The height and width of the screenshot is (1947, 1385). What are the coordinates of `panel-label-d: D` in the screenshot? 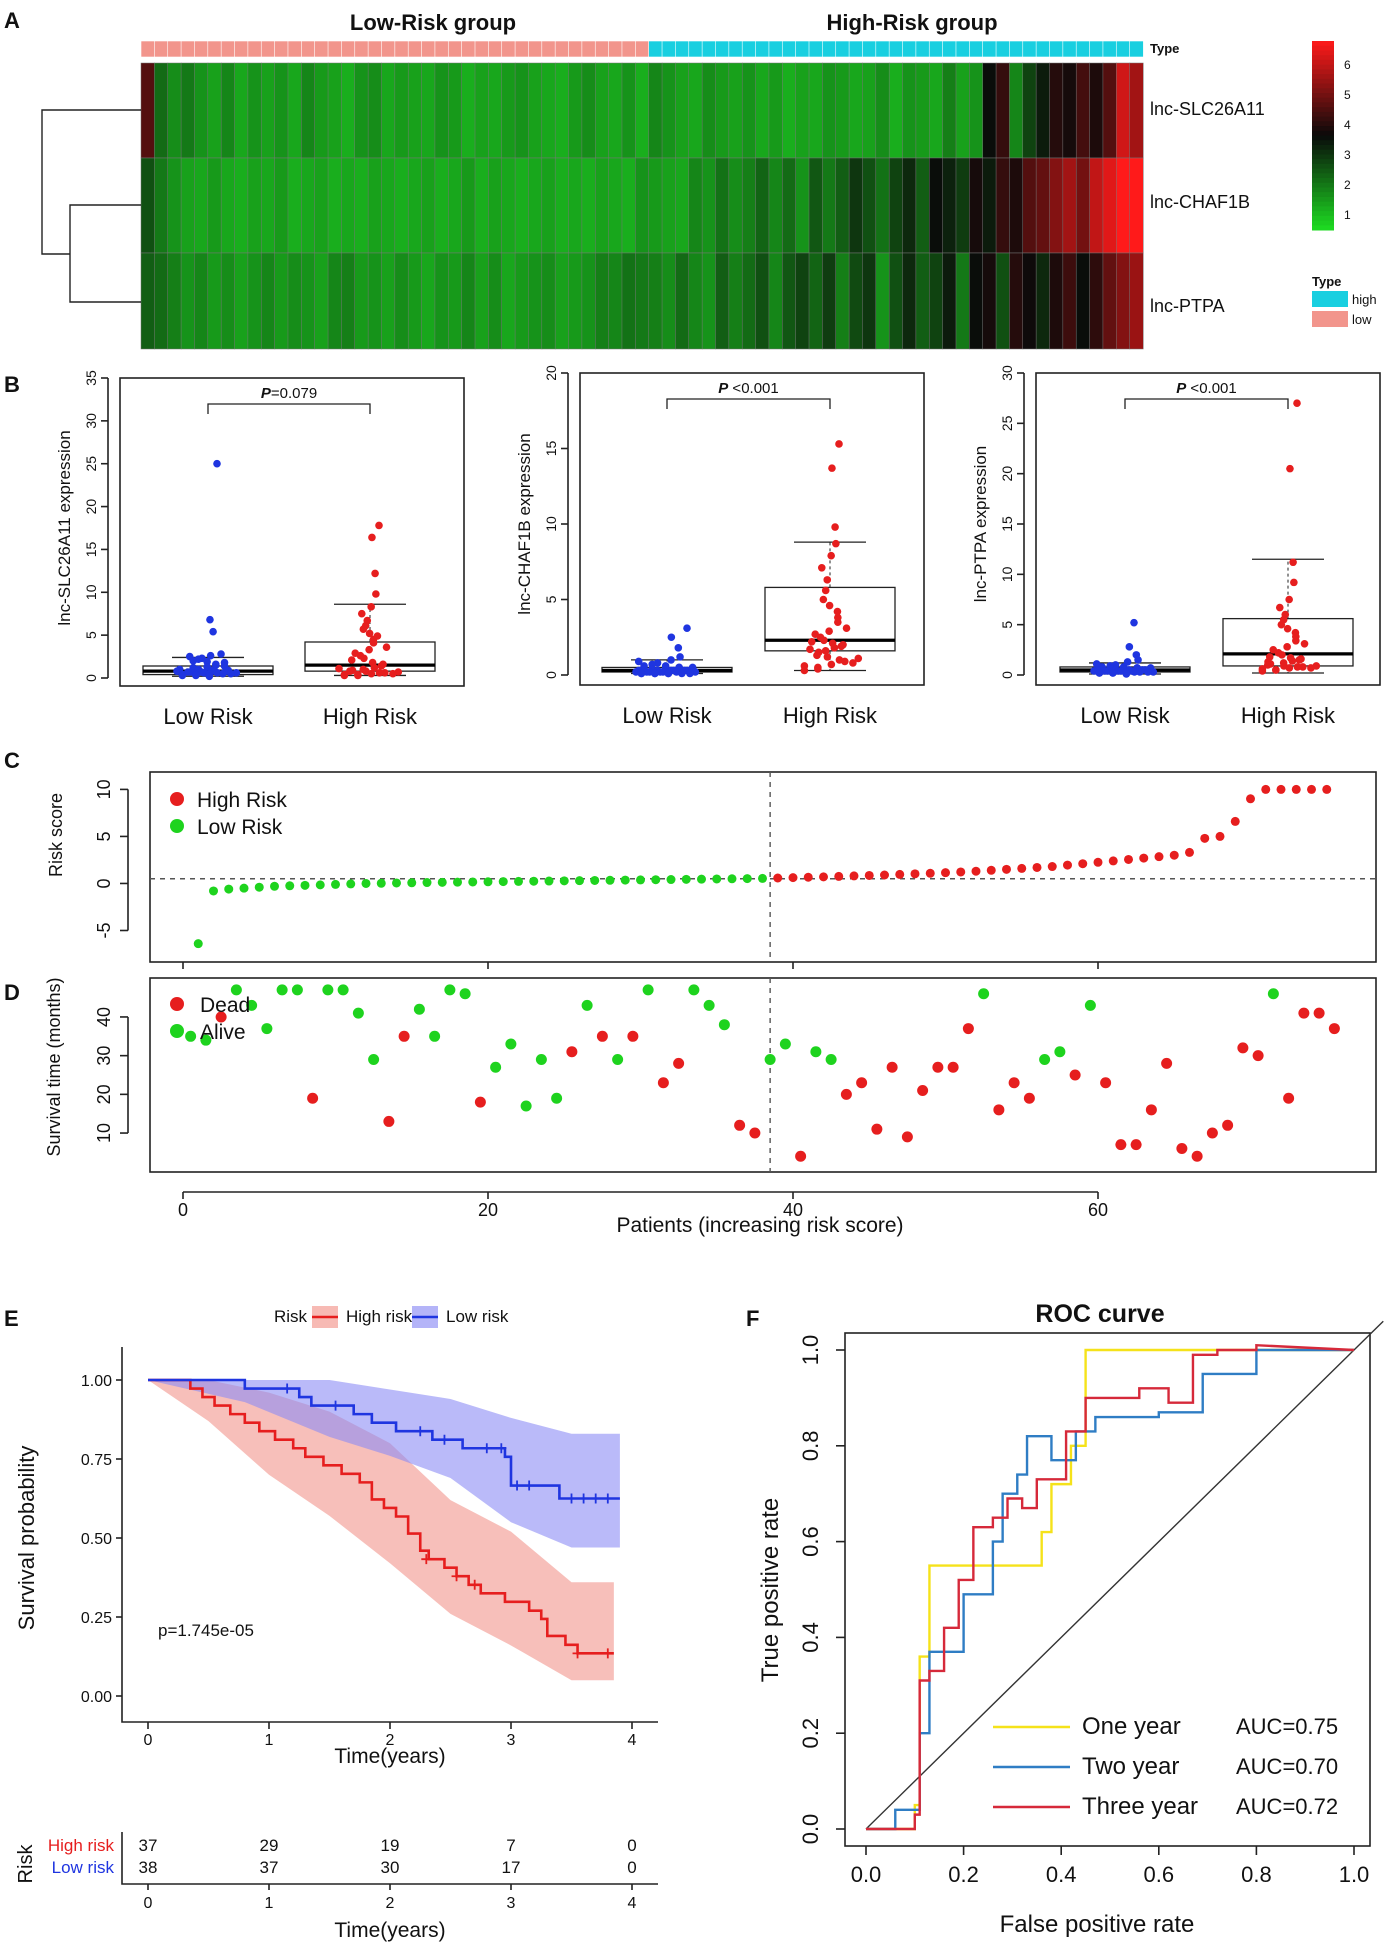 It's located at (12, 992).